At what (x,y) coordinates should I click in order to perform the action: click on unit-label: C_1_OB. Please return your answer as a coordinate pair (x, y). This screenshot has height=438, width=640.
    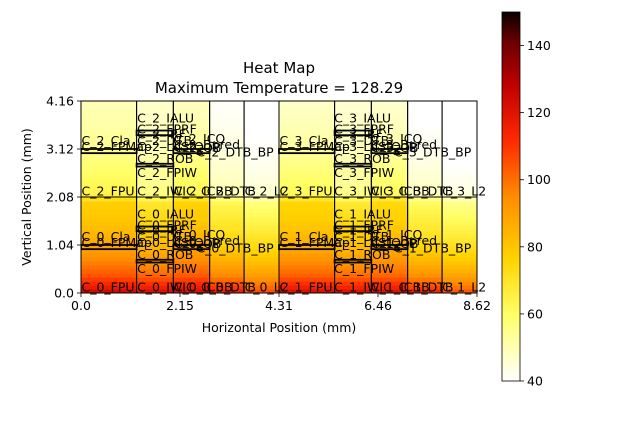
    Looking at the image, I should click on (395, 243).